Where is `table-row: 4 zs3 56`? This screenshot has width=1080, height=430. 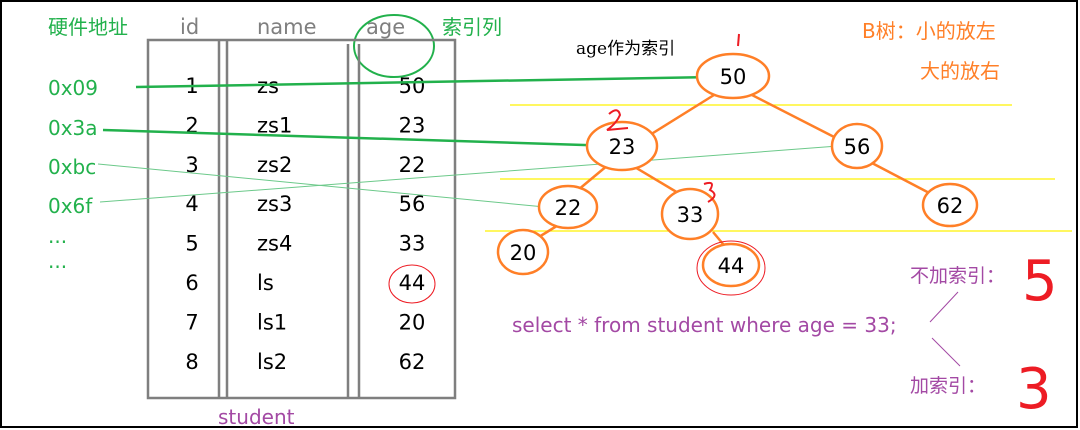 table-row: 4 zs3 56 is located at coordinates (305, 204).